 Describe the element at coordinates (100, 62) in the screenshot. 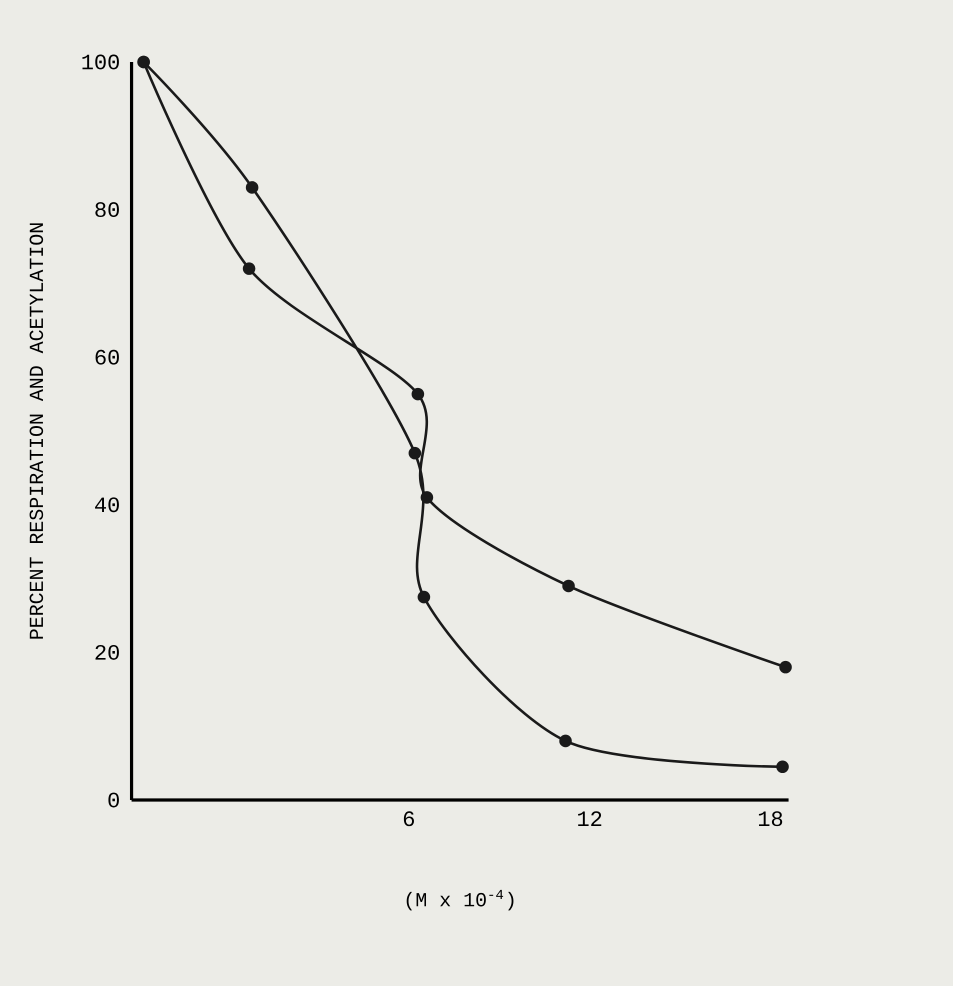

I see `y-tick-label: 100` at that location.